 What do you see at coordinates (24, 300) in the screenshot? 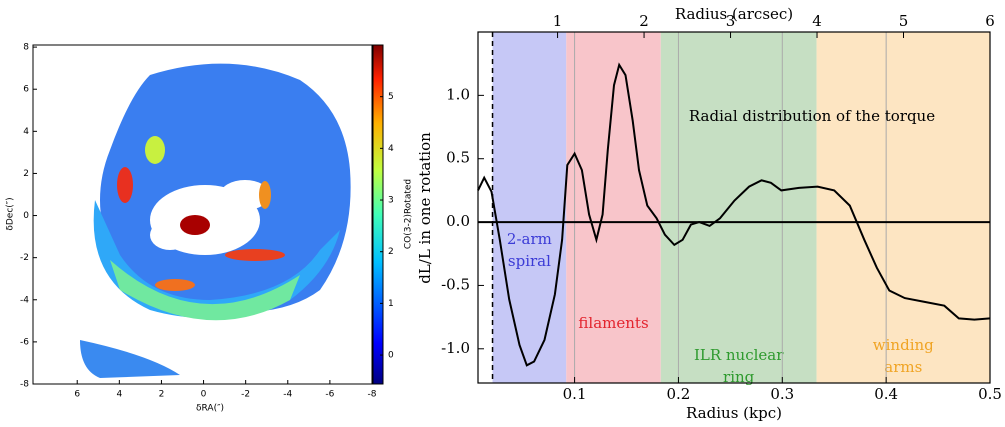
I see `y-tick-label: -4` at bounding box center [24, 300].